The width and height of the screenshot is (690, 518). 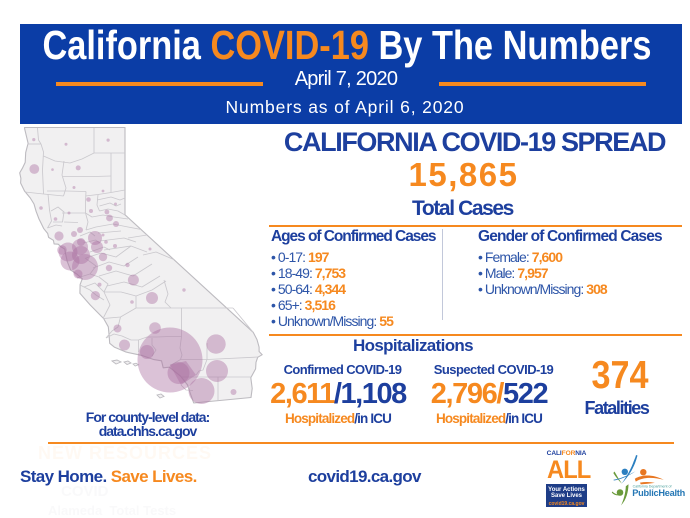 What do you see at coordinates (652, 487) in the screenshot?
I see `svg-text: California Department of` at bounding box center [652, 487].